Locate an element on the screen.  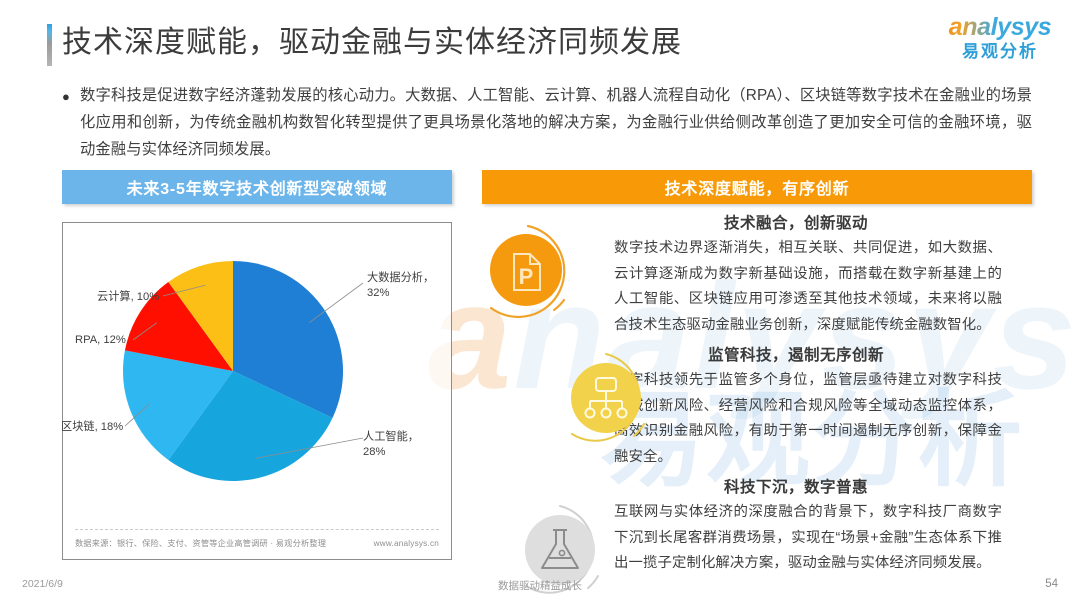
logo-latin-text: analysys is located at coordinates (1000, 27).